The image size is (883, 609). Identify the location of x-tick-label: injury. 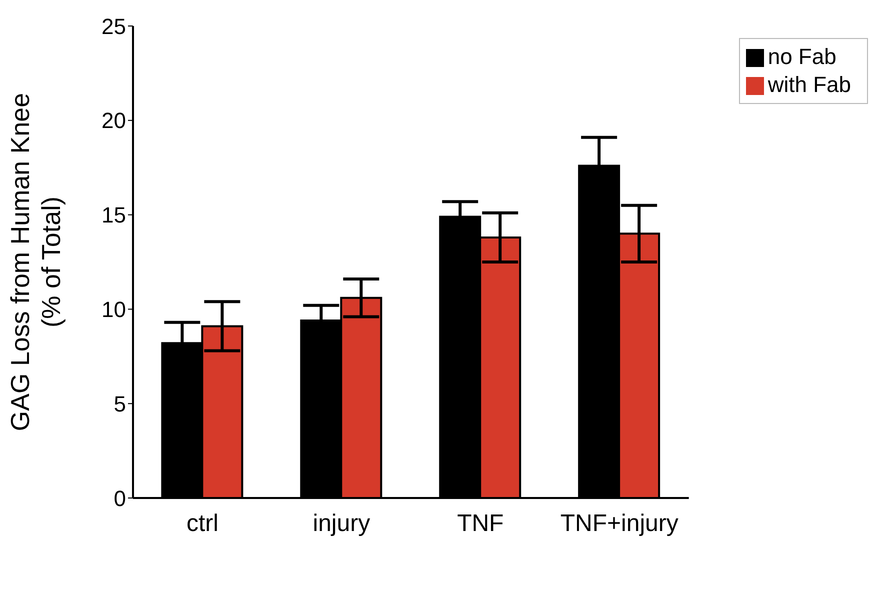
(341, 524).